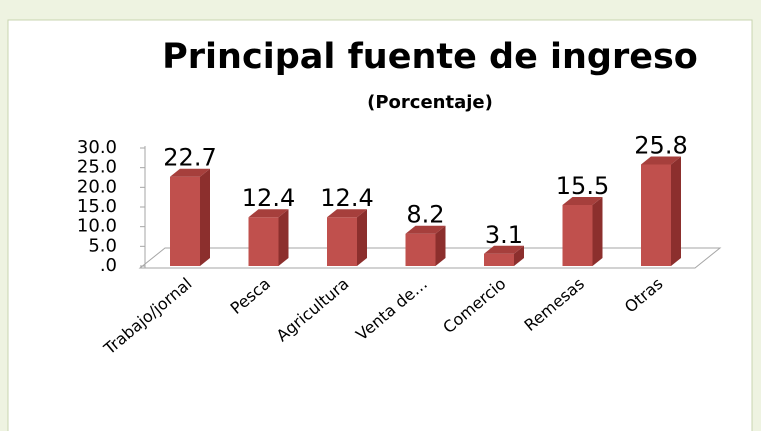  I want to click on chart-title: Principal fuente de ingreso, so click(430, 57).